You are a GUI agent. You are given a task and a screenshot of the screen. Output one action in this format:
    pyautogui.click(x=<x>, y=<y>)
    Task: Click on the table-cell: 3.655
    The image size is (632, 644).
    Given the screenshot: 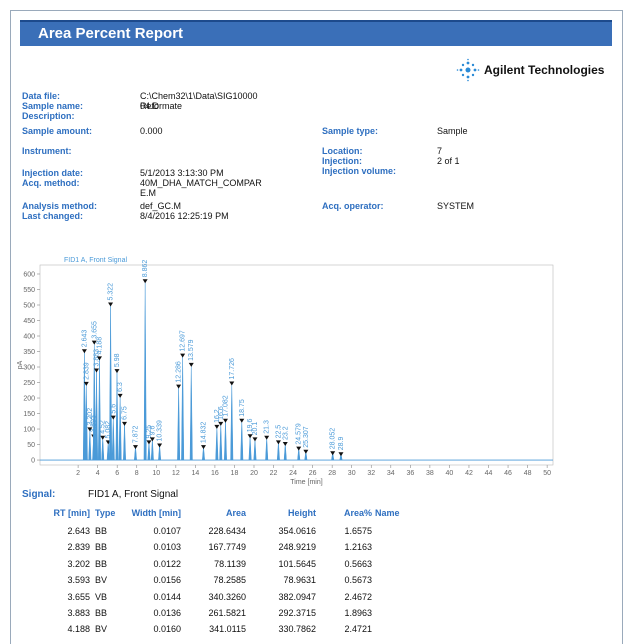 What is the action you would take?
    pyautogui.click(x=78, y=596)
    